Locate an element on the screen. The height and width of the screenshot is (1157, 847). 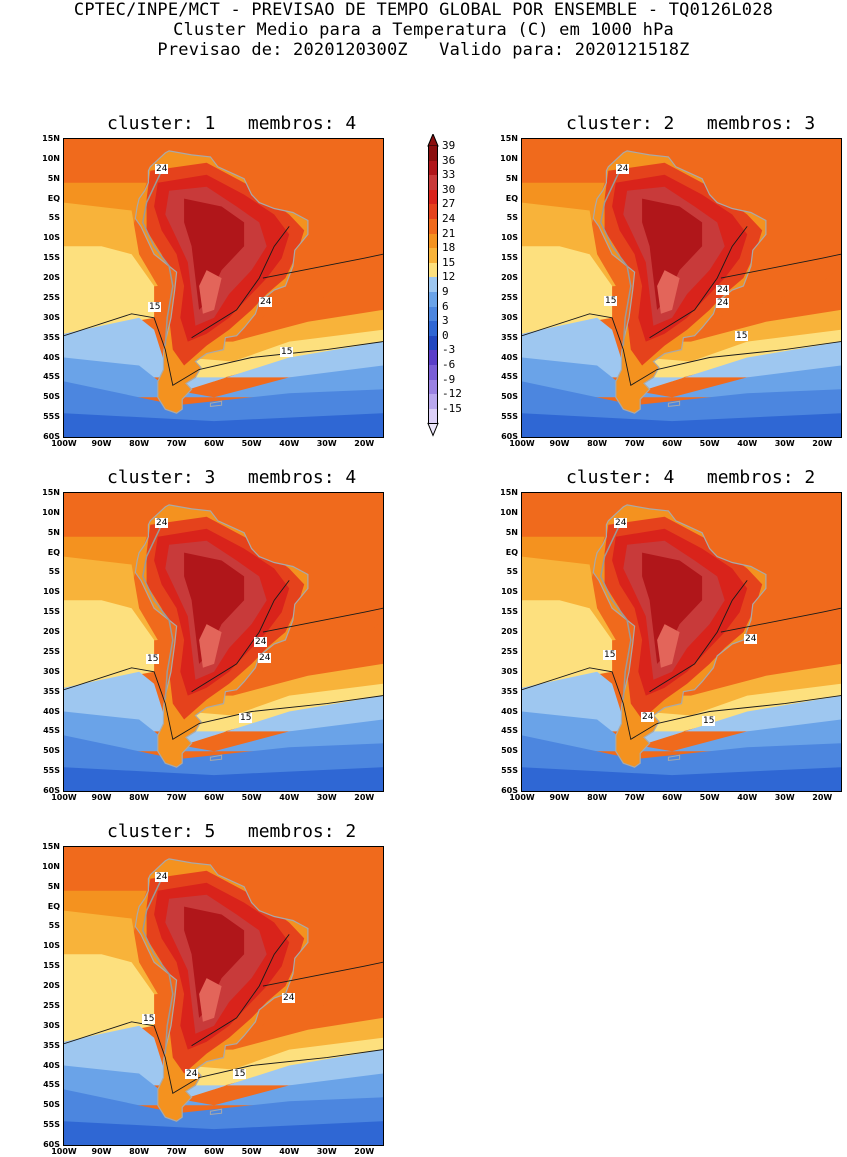
colorbar-label: 3 is located at coordinates (445, 321).